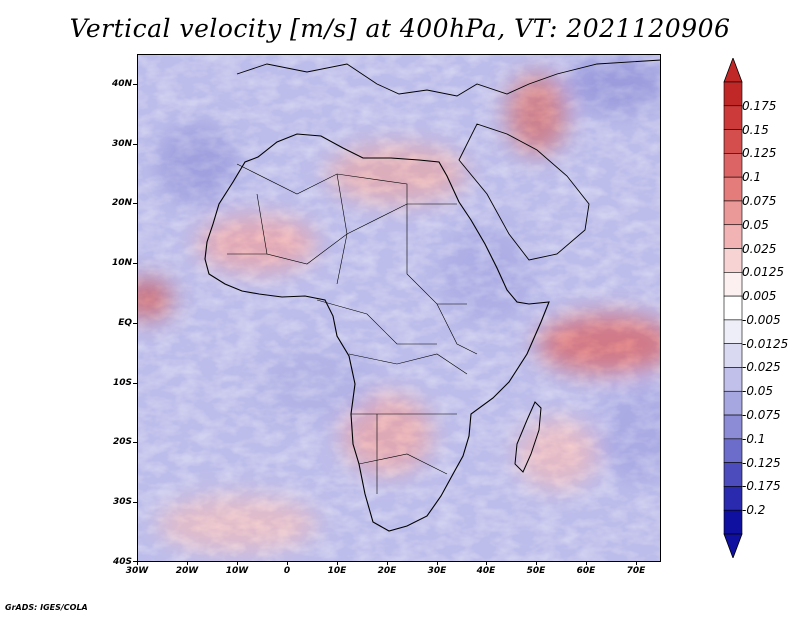  I want to click on lat-label: 10N, so click(121, 263).